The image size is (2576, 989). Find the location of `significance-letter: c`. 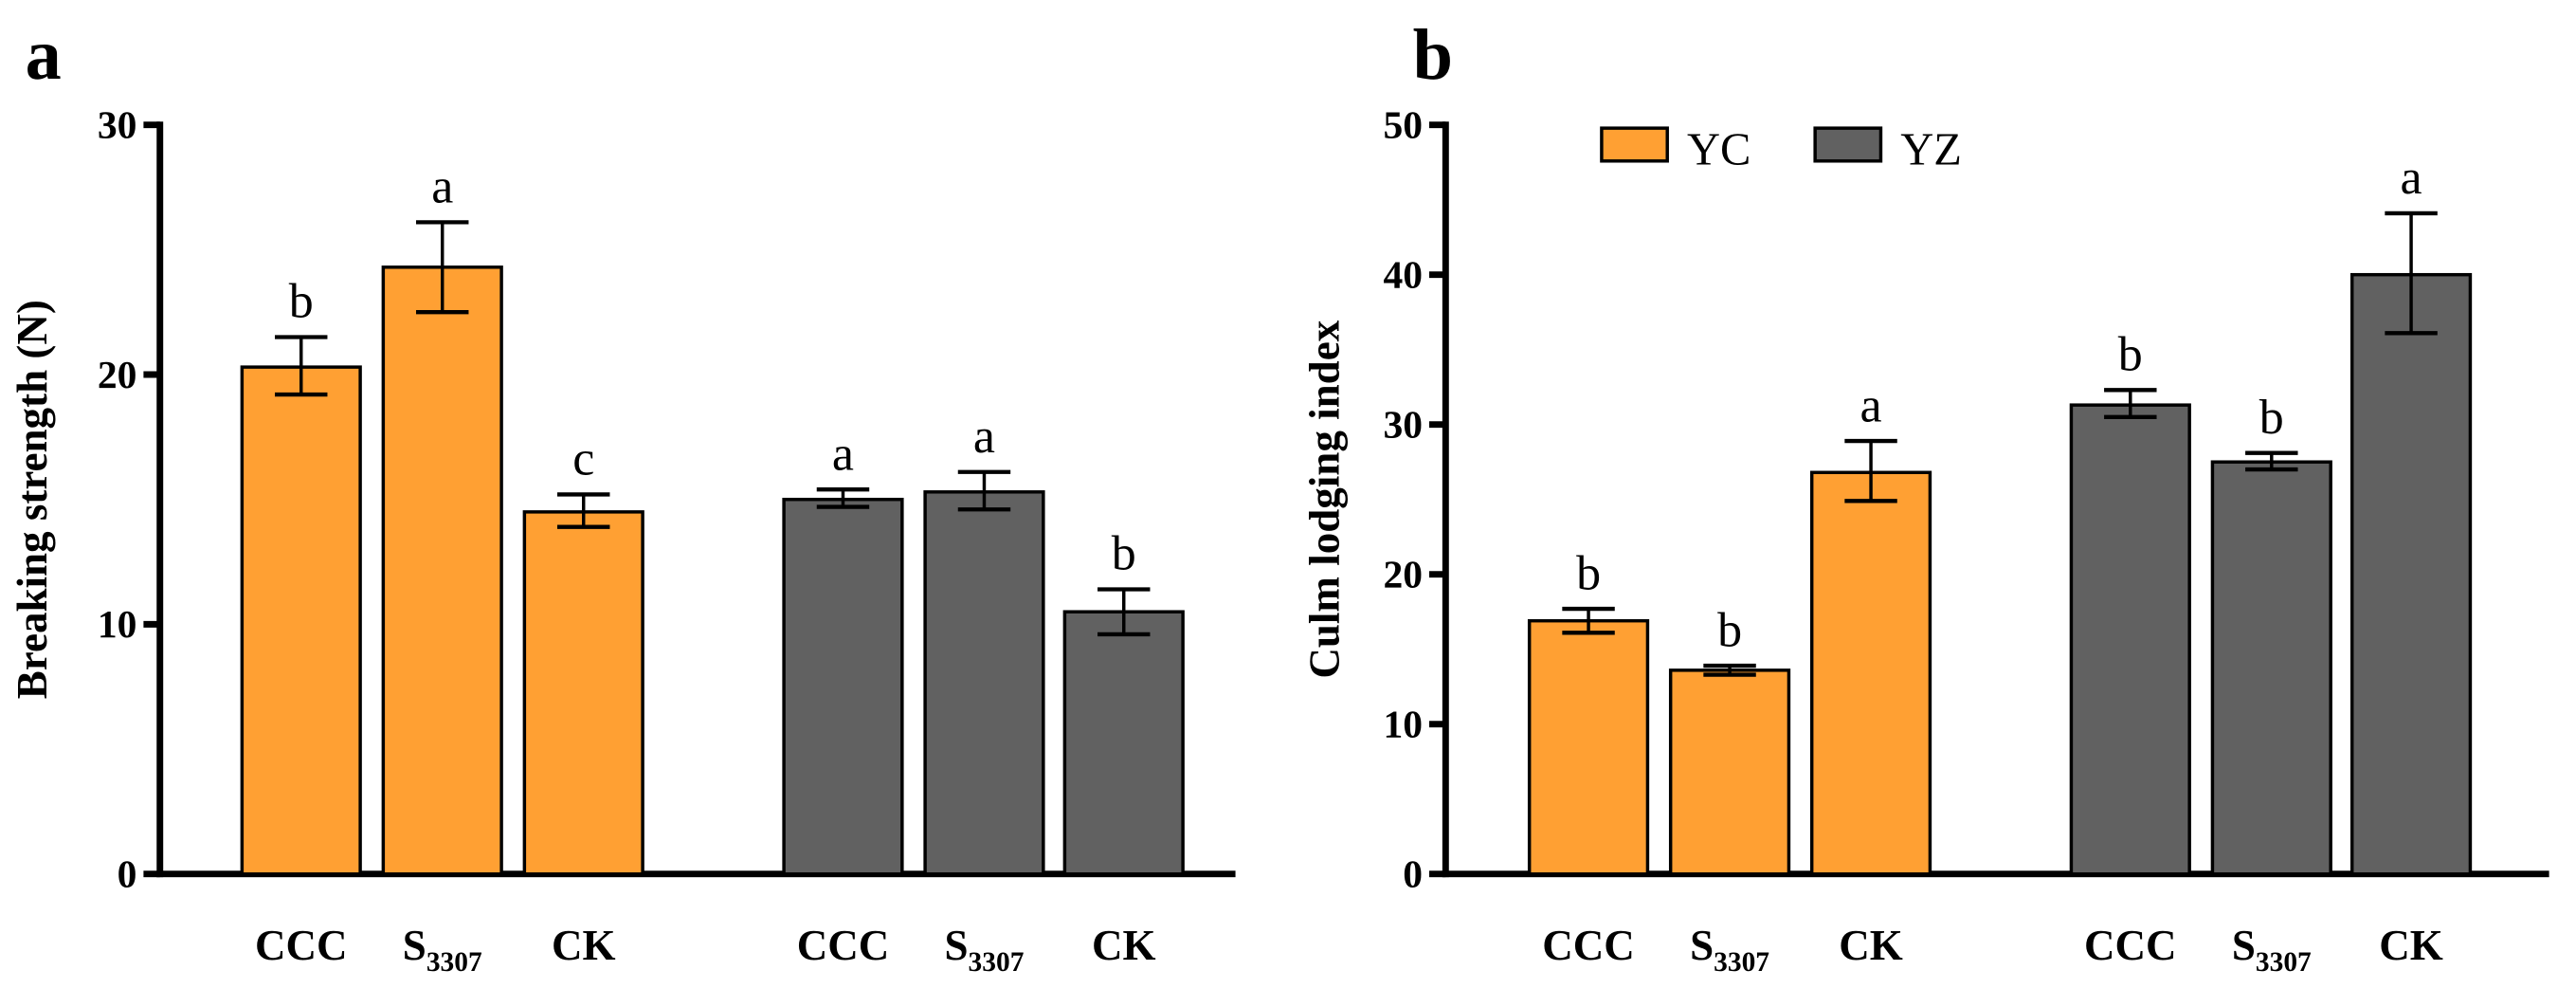

significance-letter: c is located at coordinates (583, 459).